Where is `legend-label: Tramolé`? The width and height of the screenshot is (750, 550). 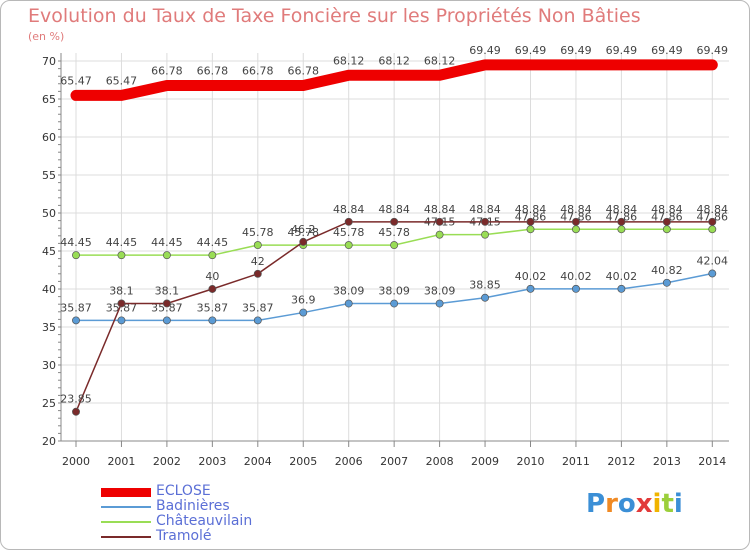
legend-label: Tramolé is located at coordinates (184, 536).